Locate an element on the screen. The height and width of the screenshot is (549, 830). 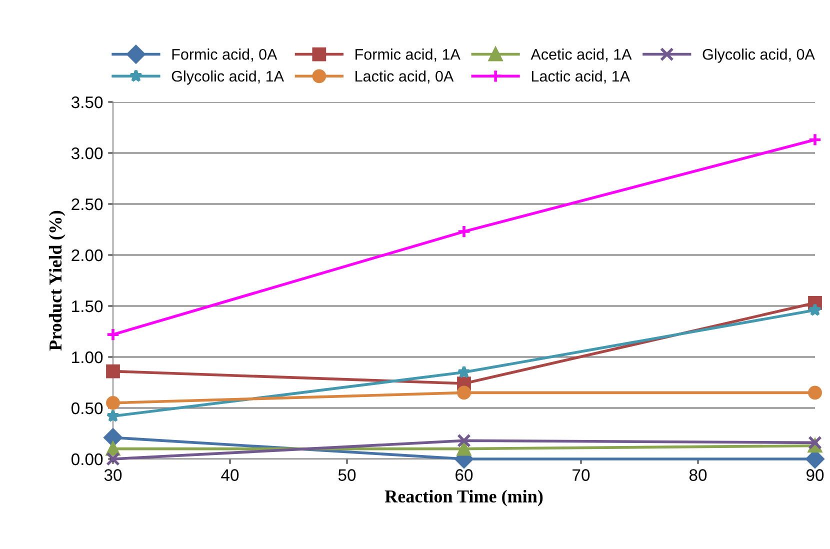
x-tick-label: 70 is located at coordinates (581, 475).